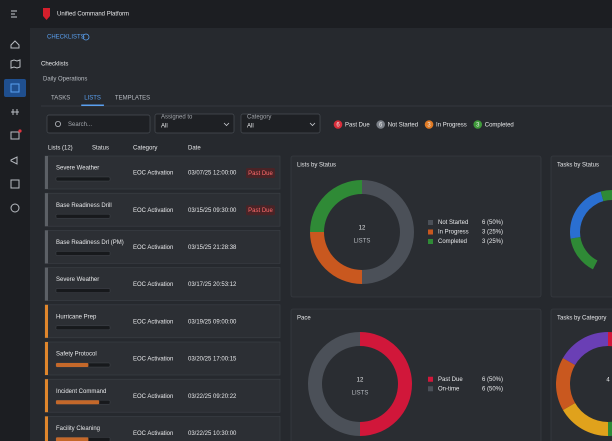 This screenshot has height=441, width=612. Describe the element at coordinates (90, 243) in the screenshot. I see `row-name: Base Readiness Drl (PM)` at that location.